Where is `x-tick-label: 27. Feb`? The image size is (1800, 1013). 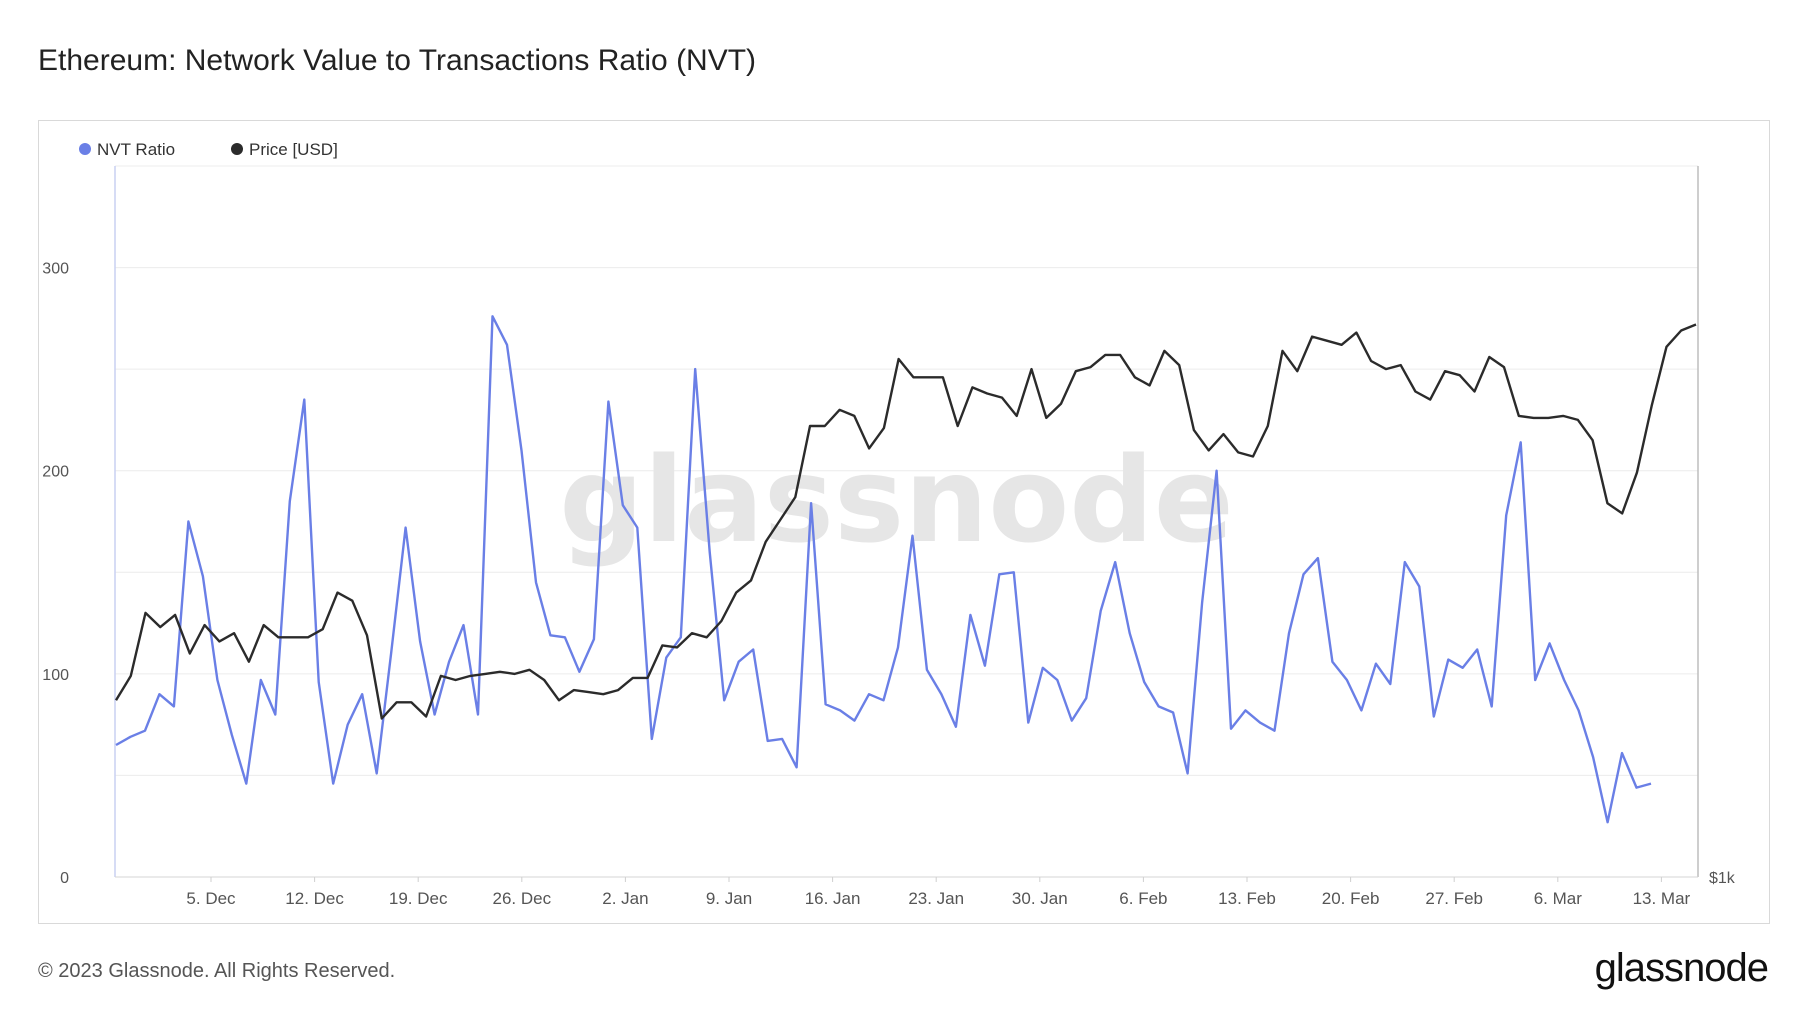 x-tick-label: 27. Feb is located at coordinates (1454, 898).